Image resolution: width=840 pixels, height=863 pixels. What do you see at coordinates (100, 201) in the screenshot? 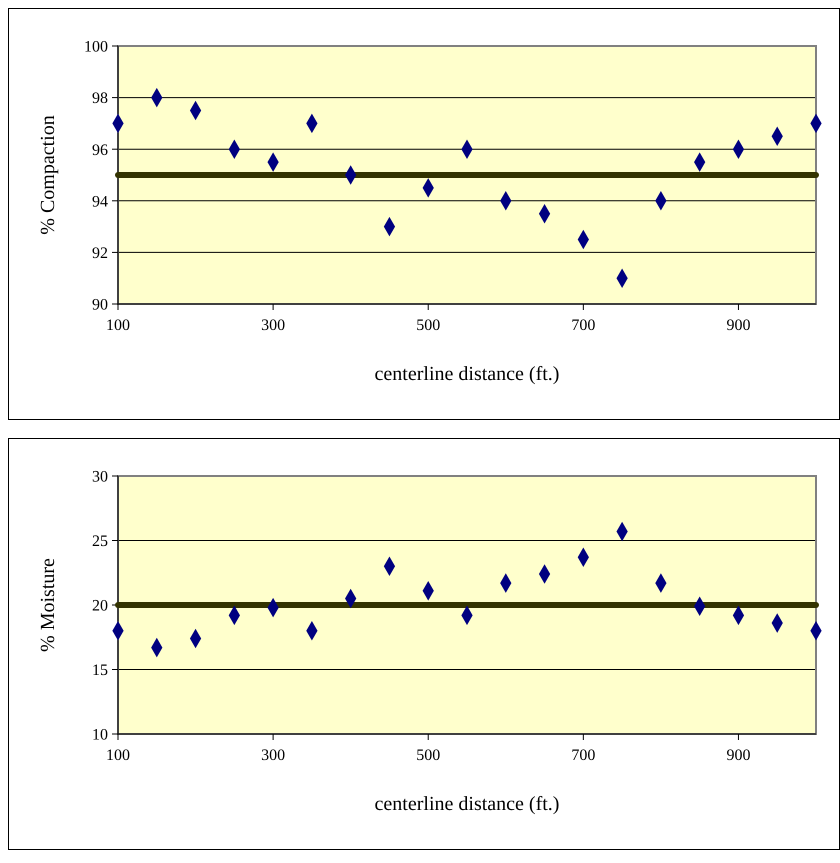
I see `y-tick-label: 94` at bounding box center [100, 201].